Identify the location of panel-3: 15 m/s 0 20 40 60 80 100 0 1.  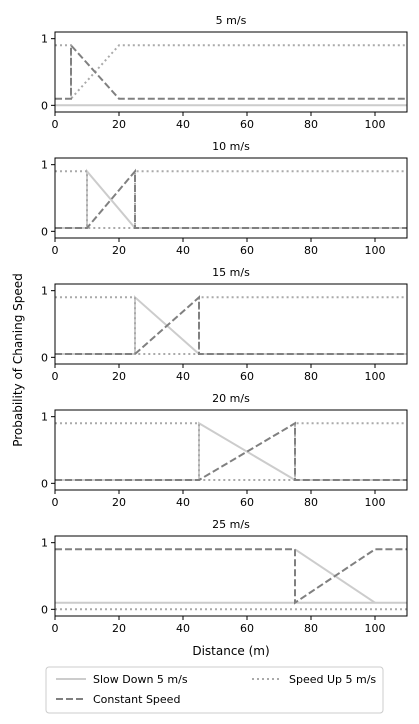
(224, 324).